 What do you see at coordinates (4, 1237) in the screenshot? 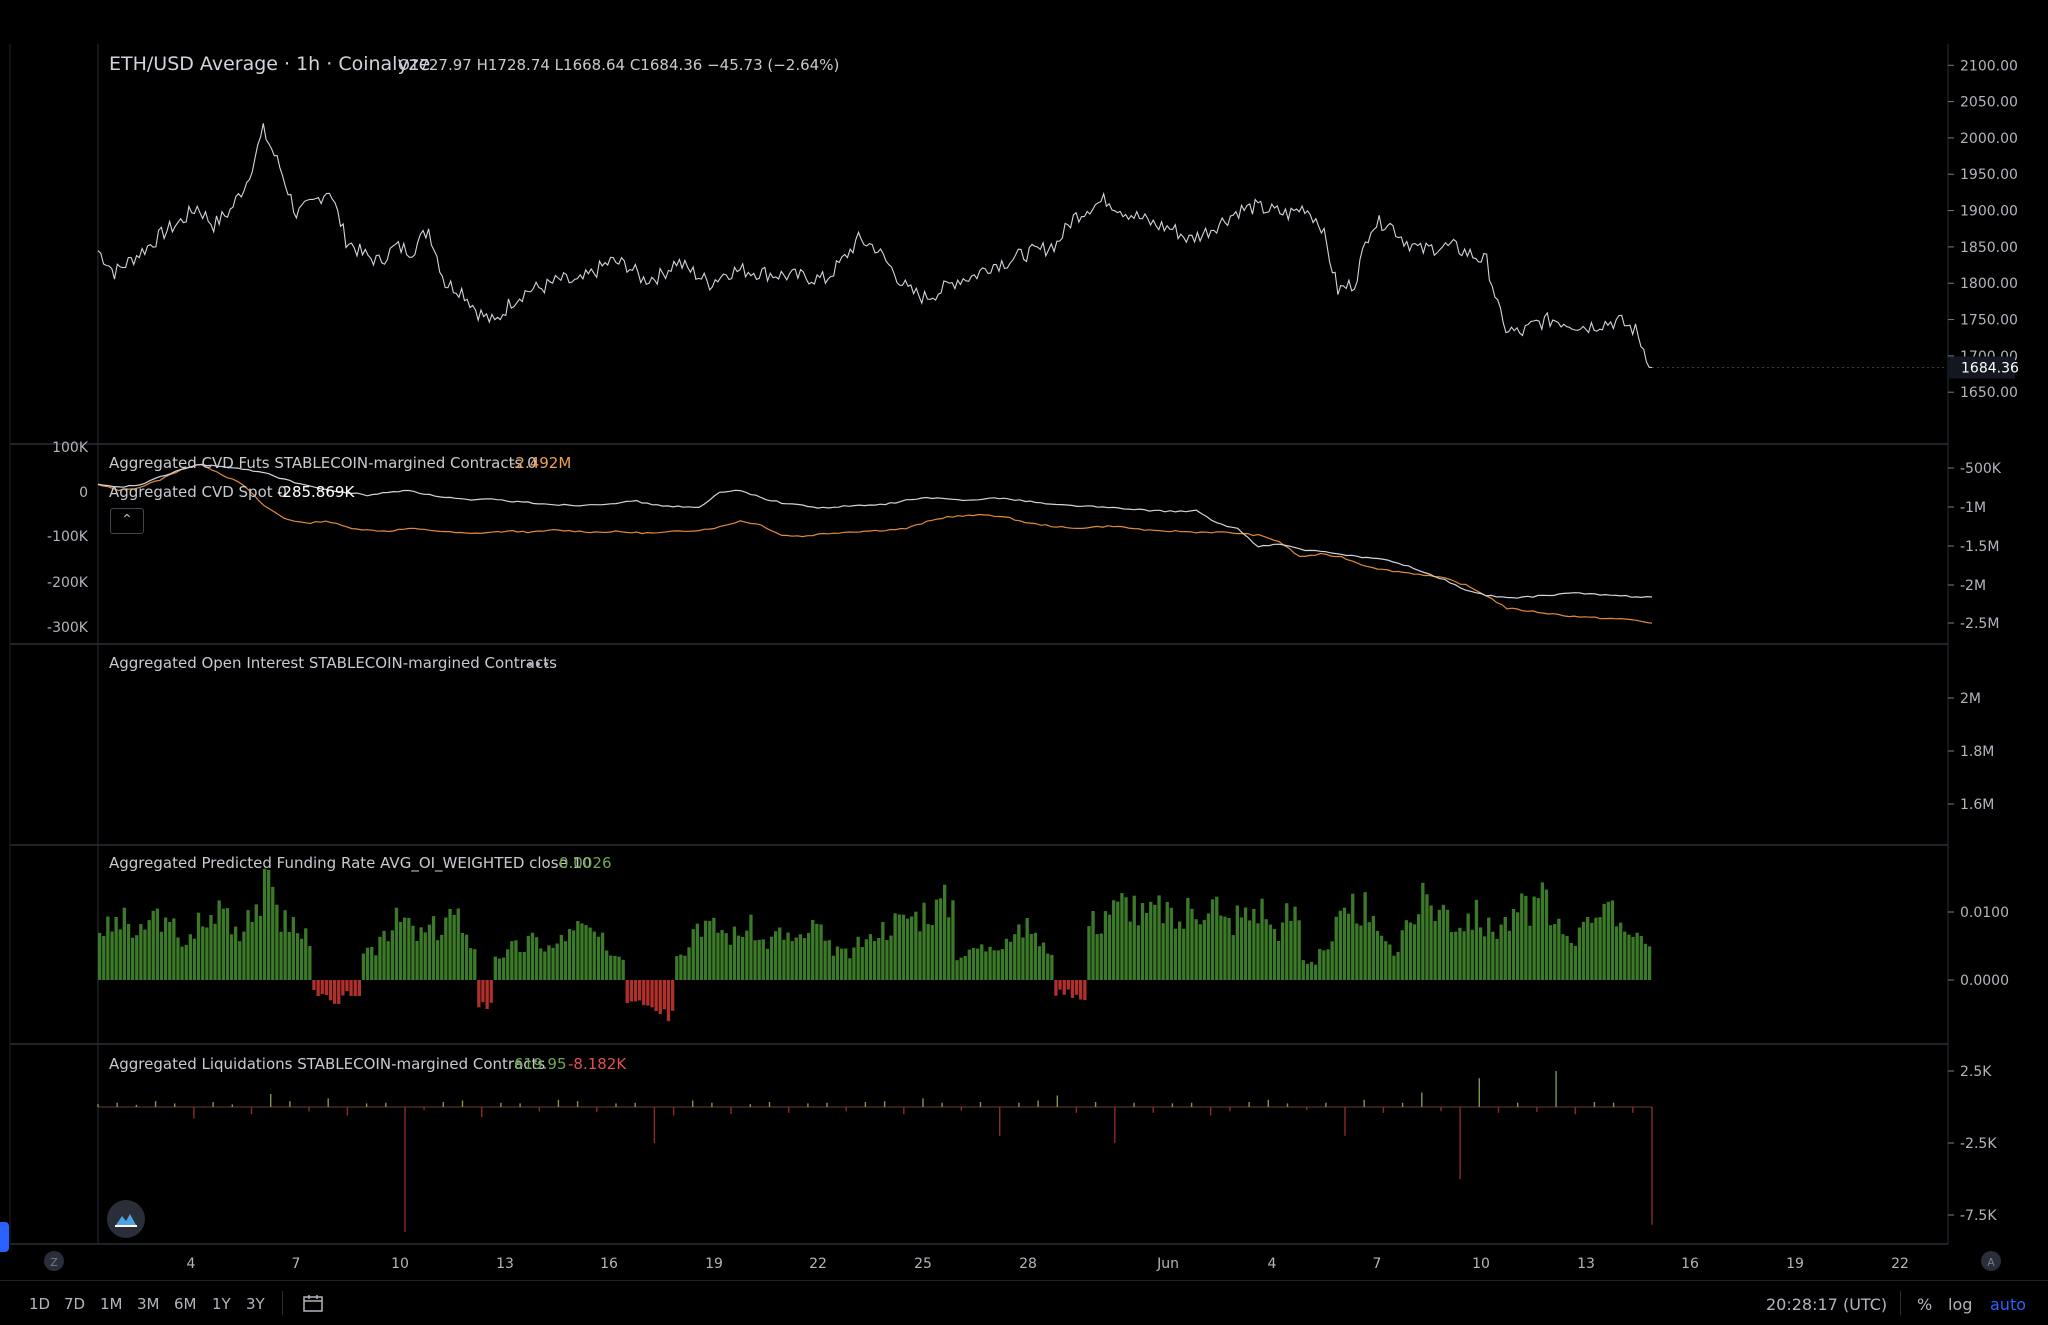
I see `left-panel-handle` at bounding box center [4, 1237].